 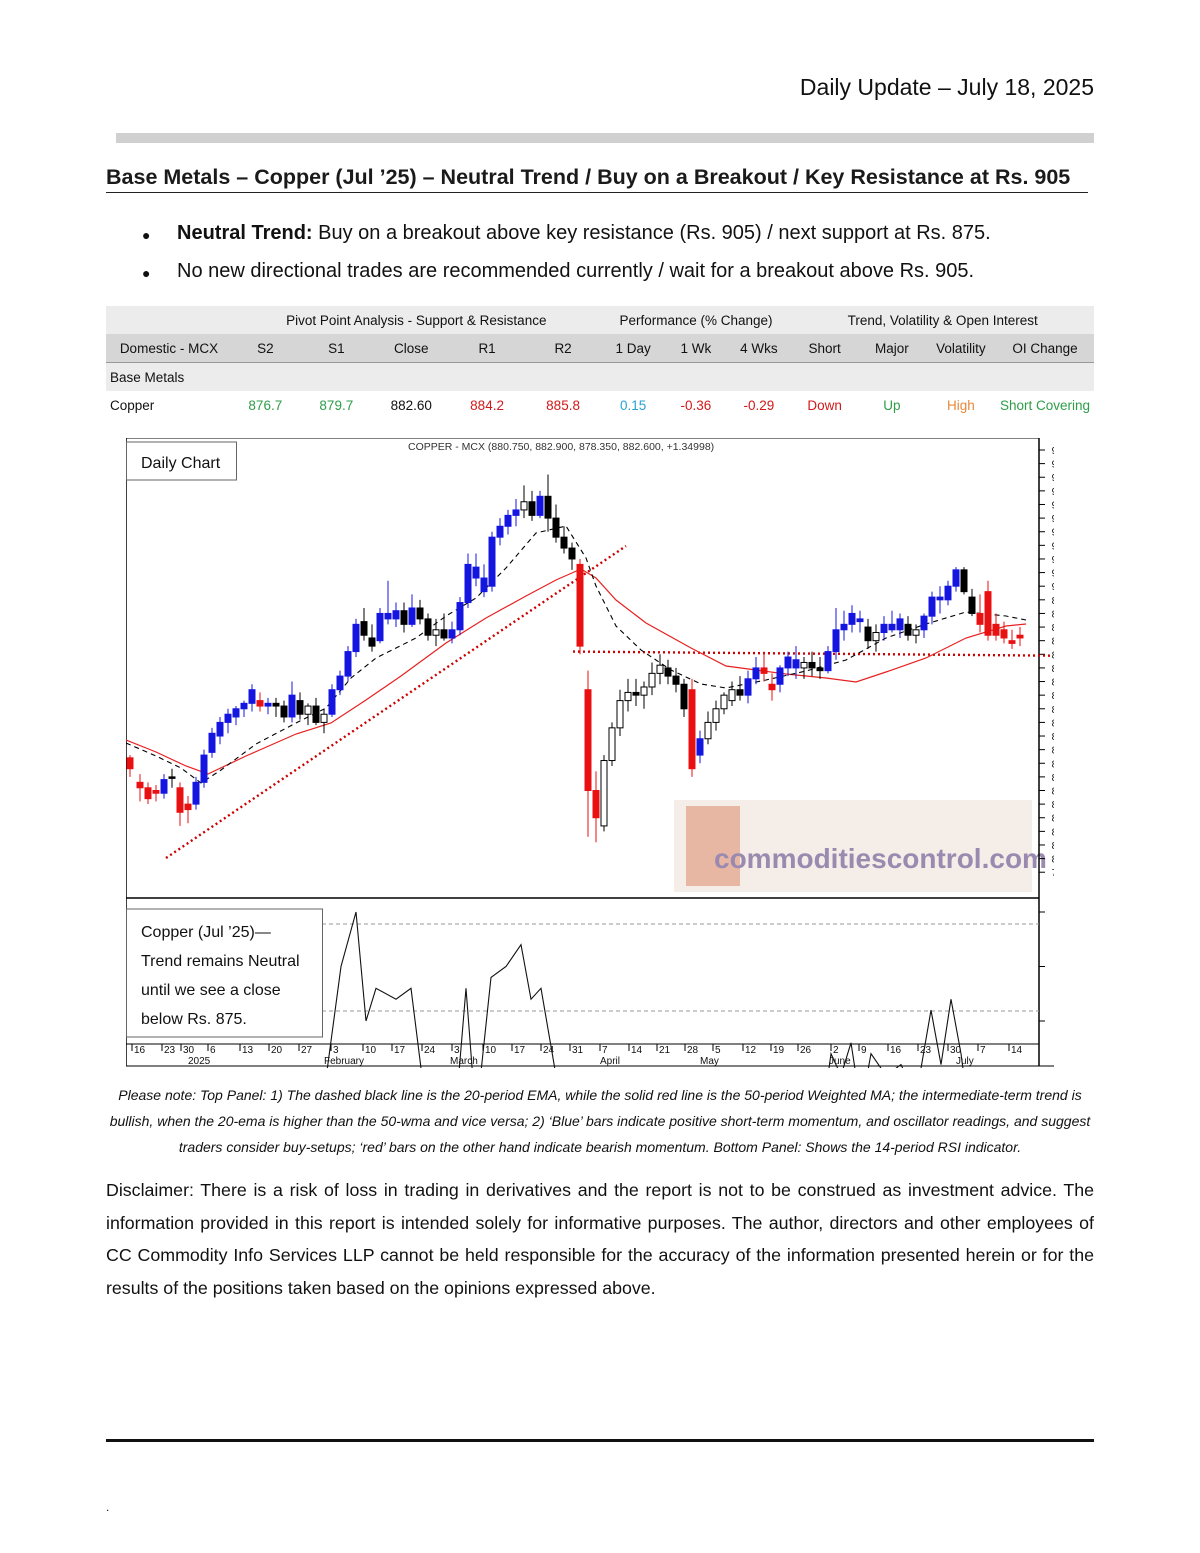 I want to click on column-header: Volatility, so click(x=960, y=348).